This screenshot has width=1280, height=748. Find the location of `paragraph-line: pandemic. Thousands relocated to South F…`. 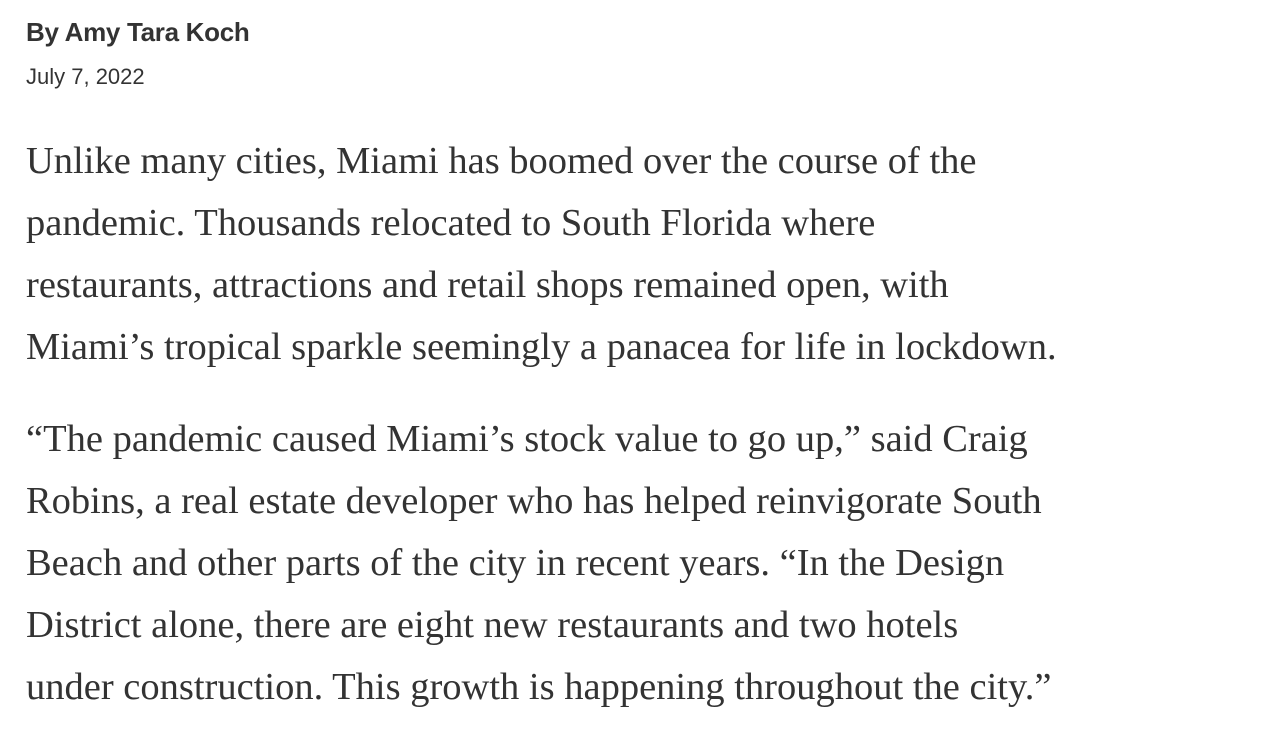

paragraph-line: pandemic. Thousands relocated to South F… is located at coordinates (451, 223).